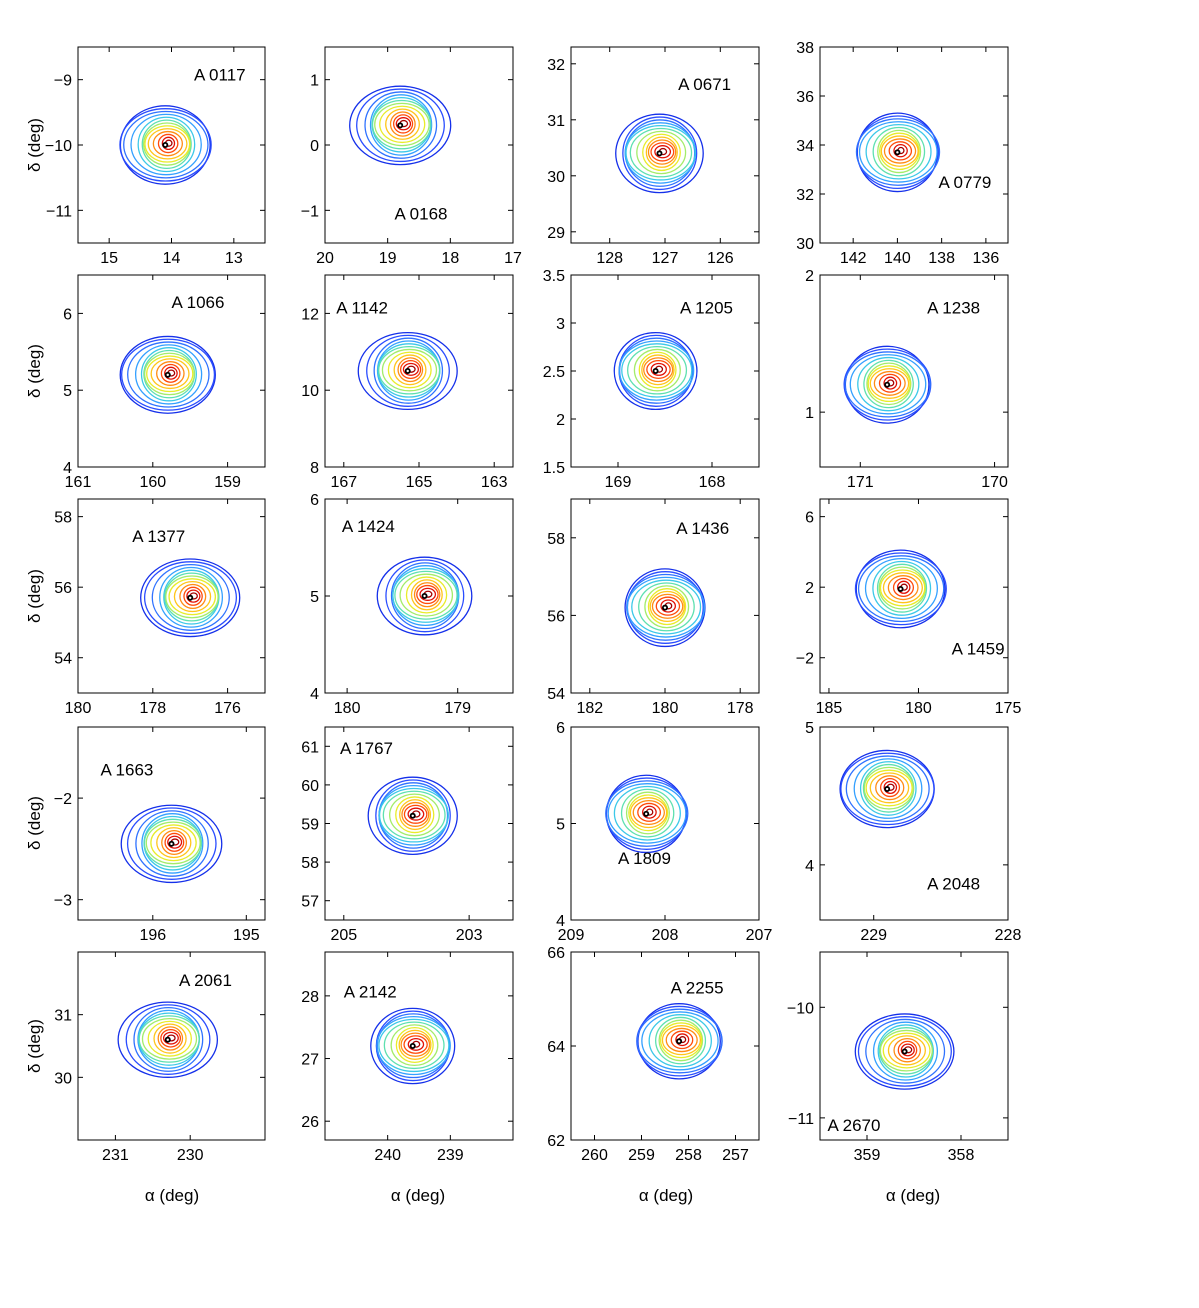  What do you see at coordinates (63, 1016) in the screenshot?
I see `y-tick-label: 31` at bounding box center [63, 1016].